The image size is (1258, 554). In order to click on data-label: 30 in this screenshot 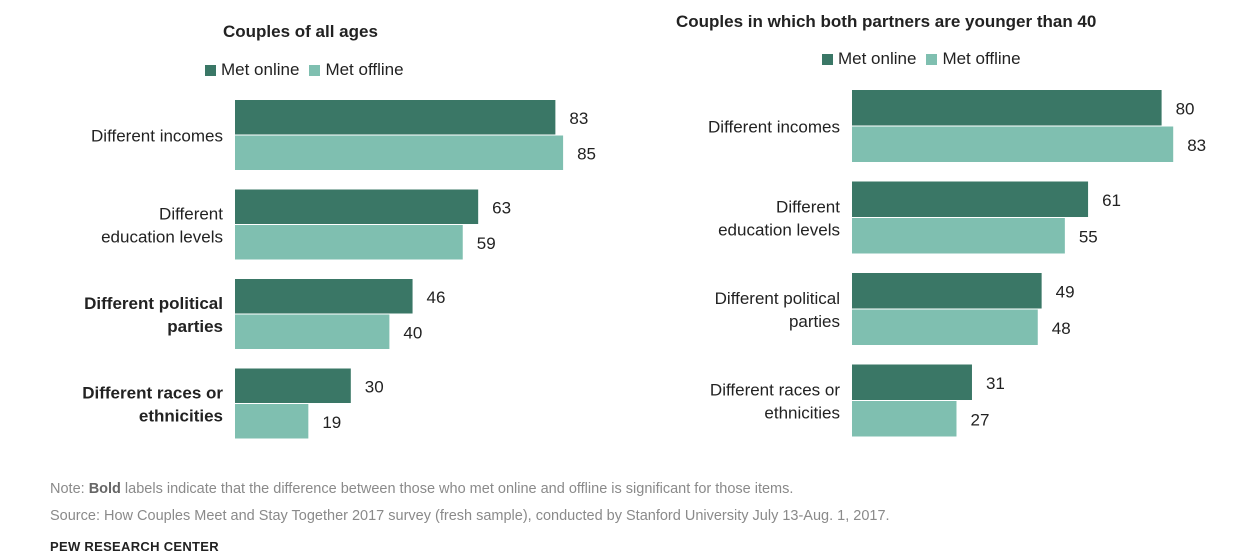, I will do `click(374, 386)`.